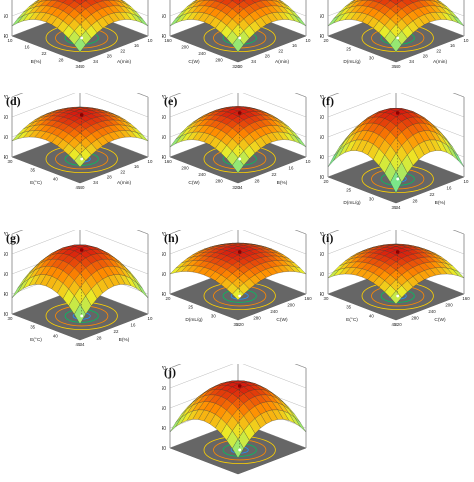 This screenshot has width=474, height=482. What do you see at coordinates (13, 101) in the screenshot?
I see `panel-label: (d)` at bounding box center [13, 101].